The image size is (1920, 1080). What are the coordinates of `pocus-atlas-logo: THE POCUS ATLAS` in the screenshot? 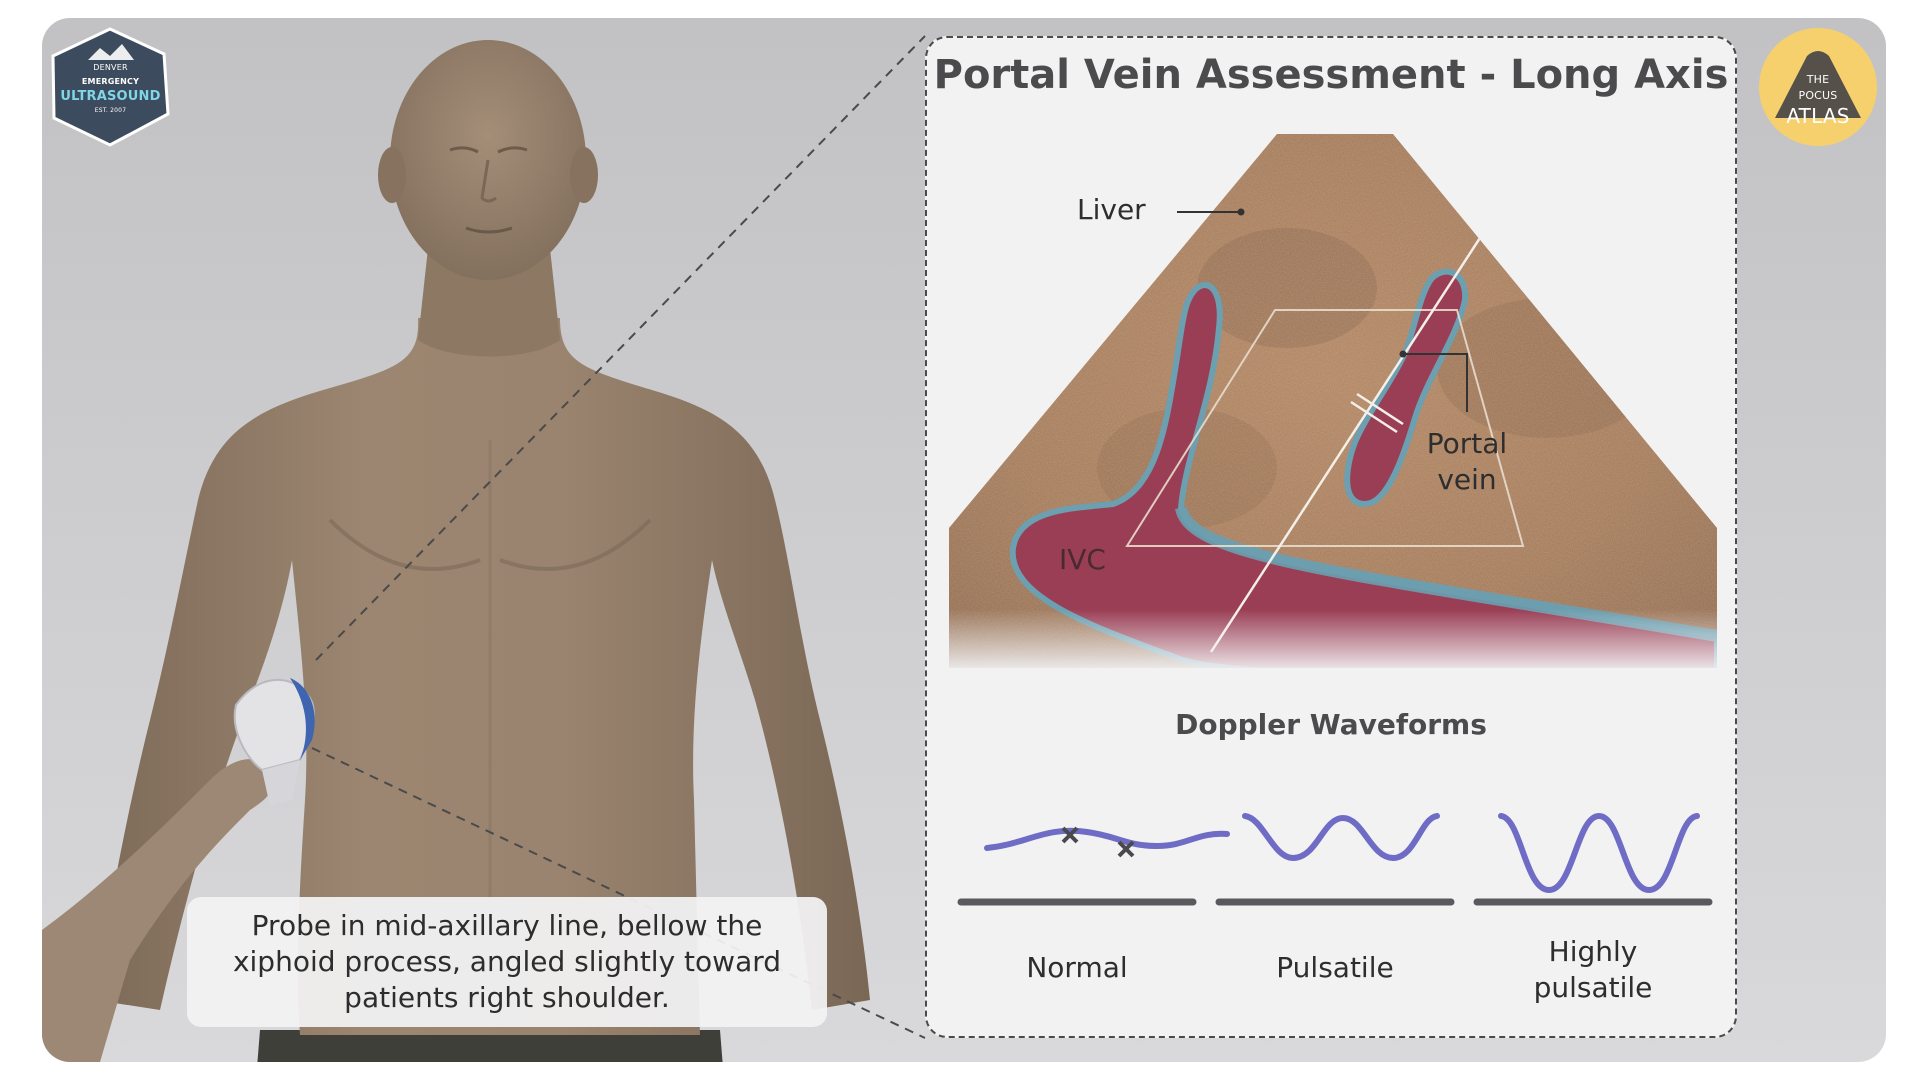 It's located at (1818, 87).